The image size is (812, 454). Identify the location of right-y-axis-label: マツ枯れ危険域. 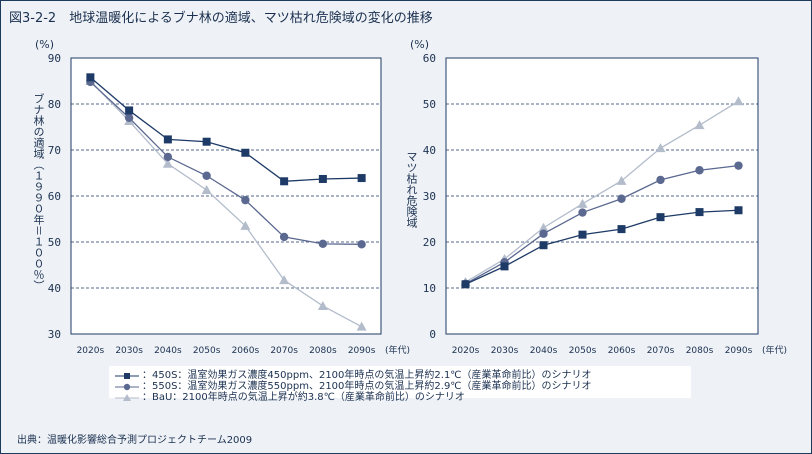
(411, 189).